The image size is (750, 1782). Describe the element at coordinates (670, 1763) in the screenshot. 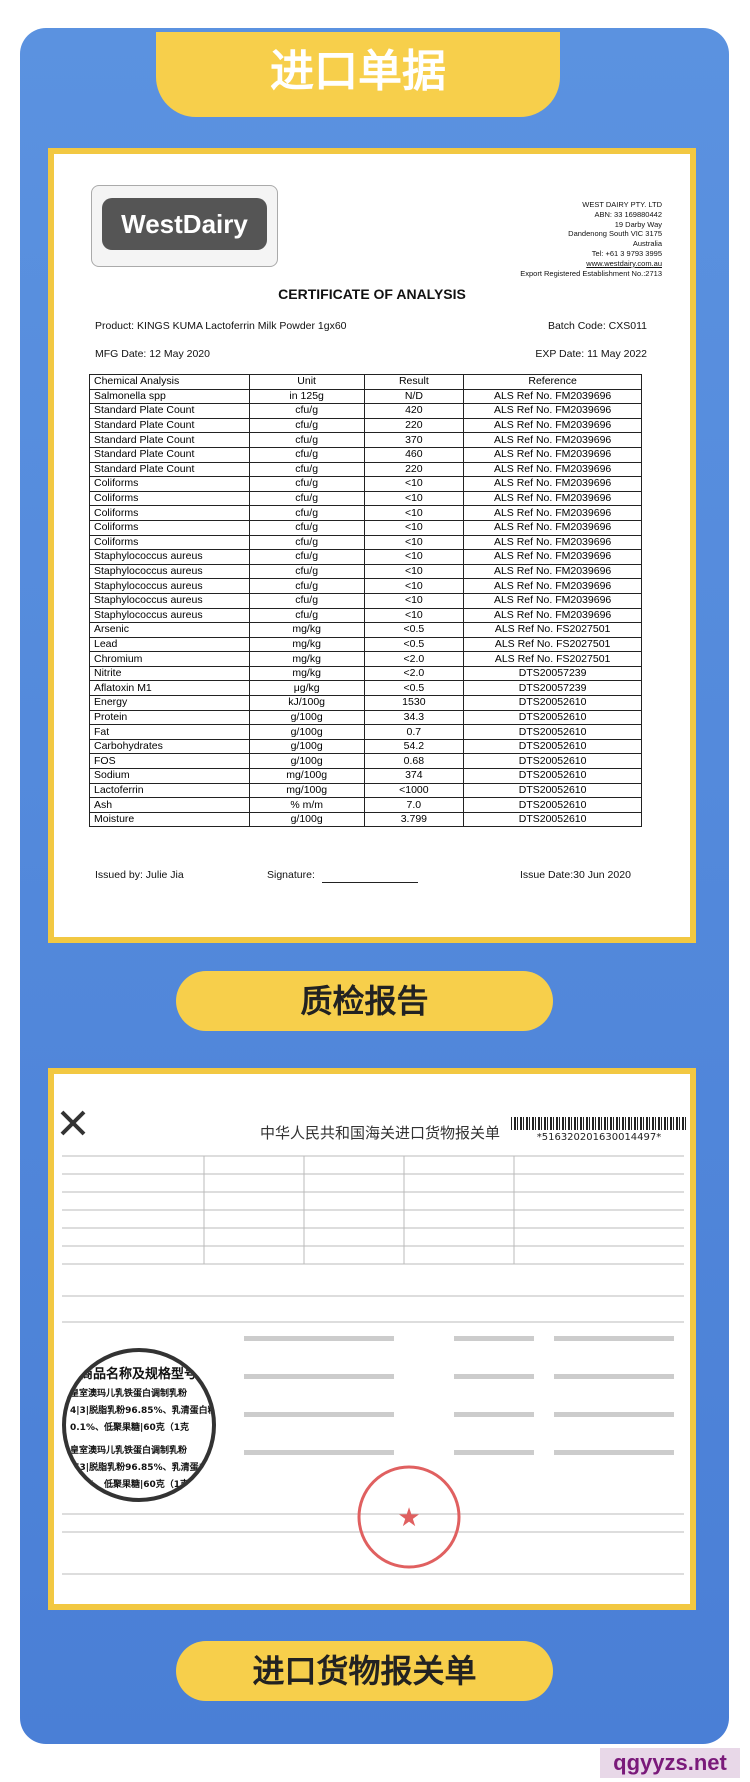

I see `watermark: qgyyzs.net` at that location.